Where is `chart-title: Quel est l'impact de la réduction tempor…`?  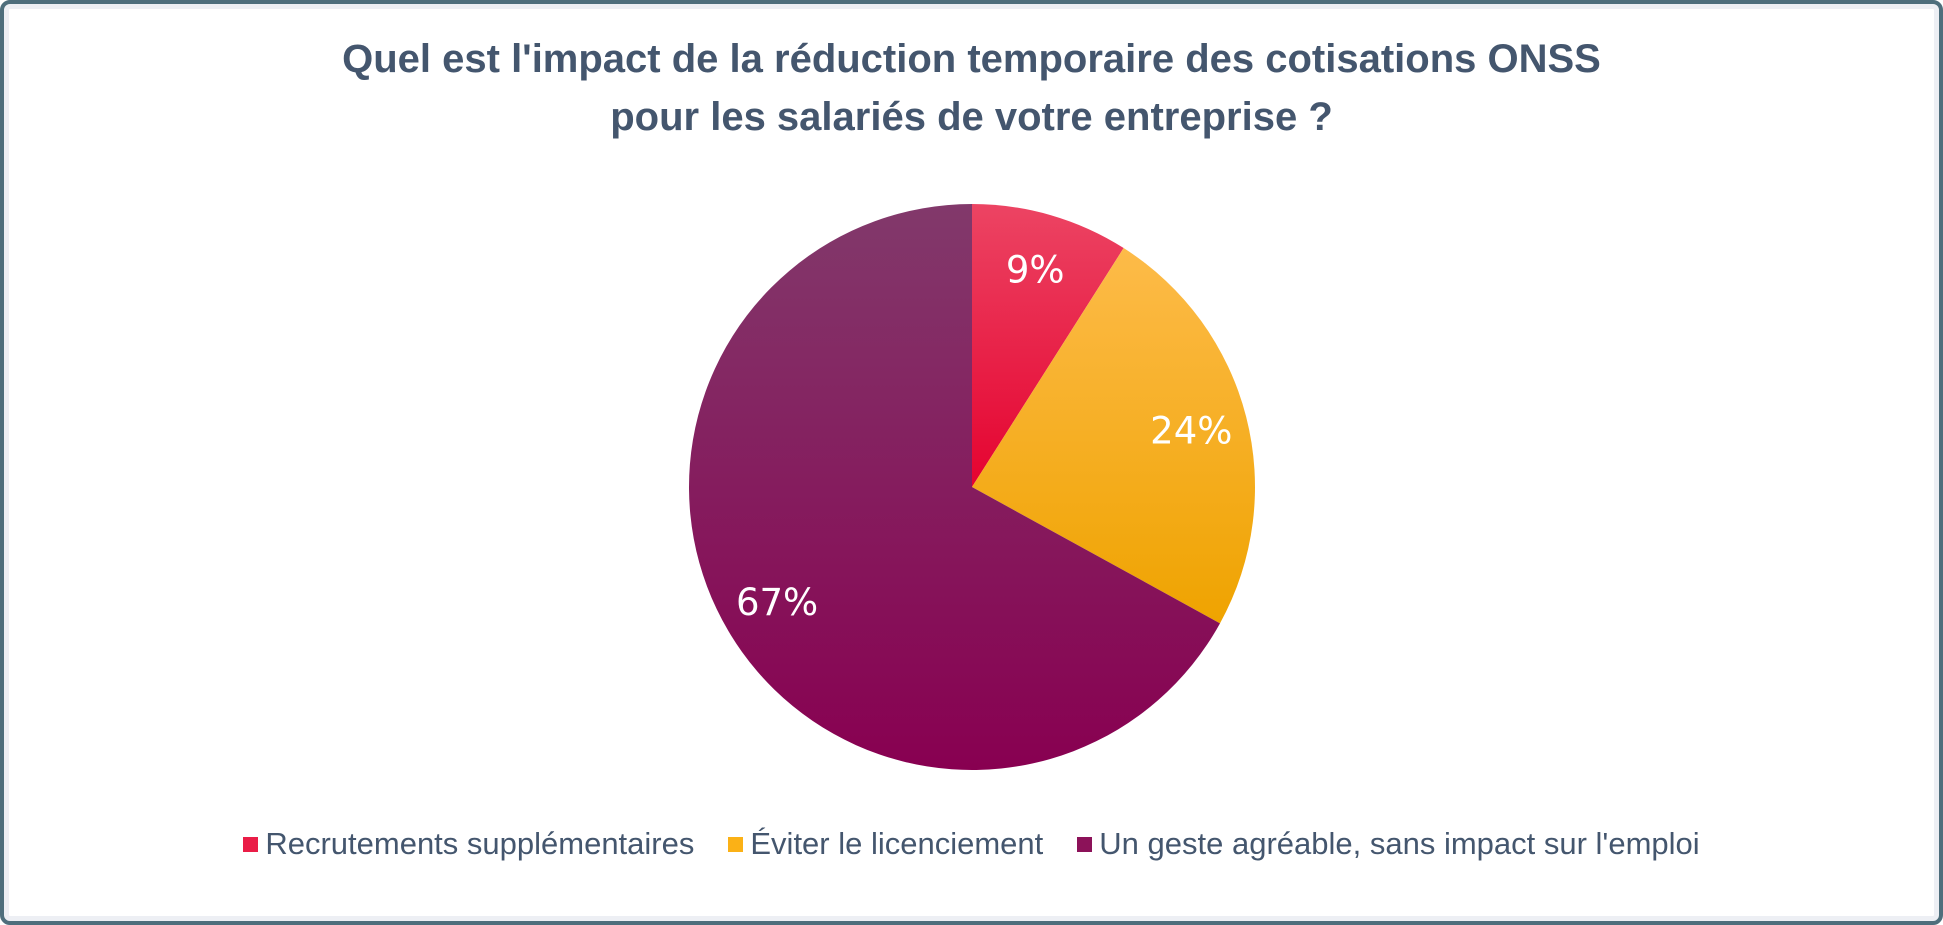
chart-title: Quel est l'impact de la réduction tempor… is located at coordinates (971, 88).